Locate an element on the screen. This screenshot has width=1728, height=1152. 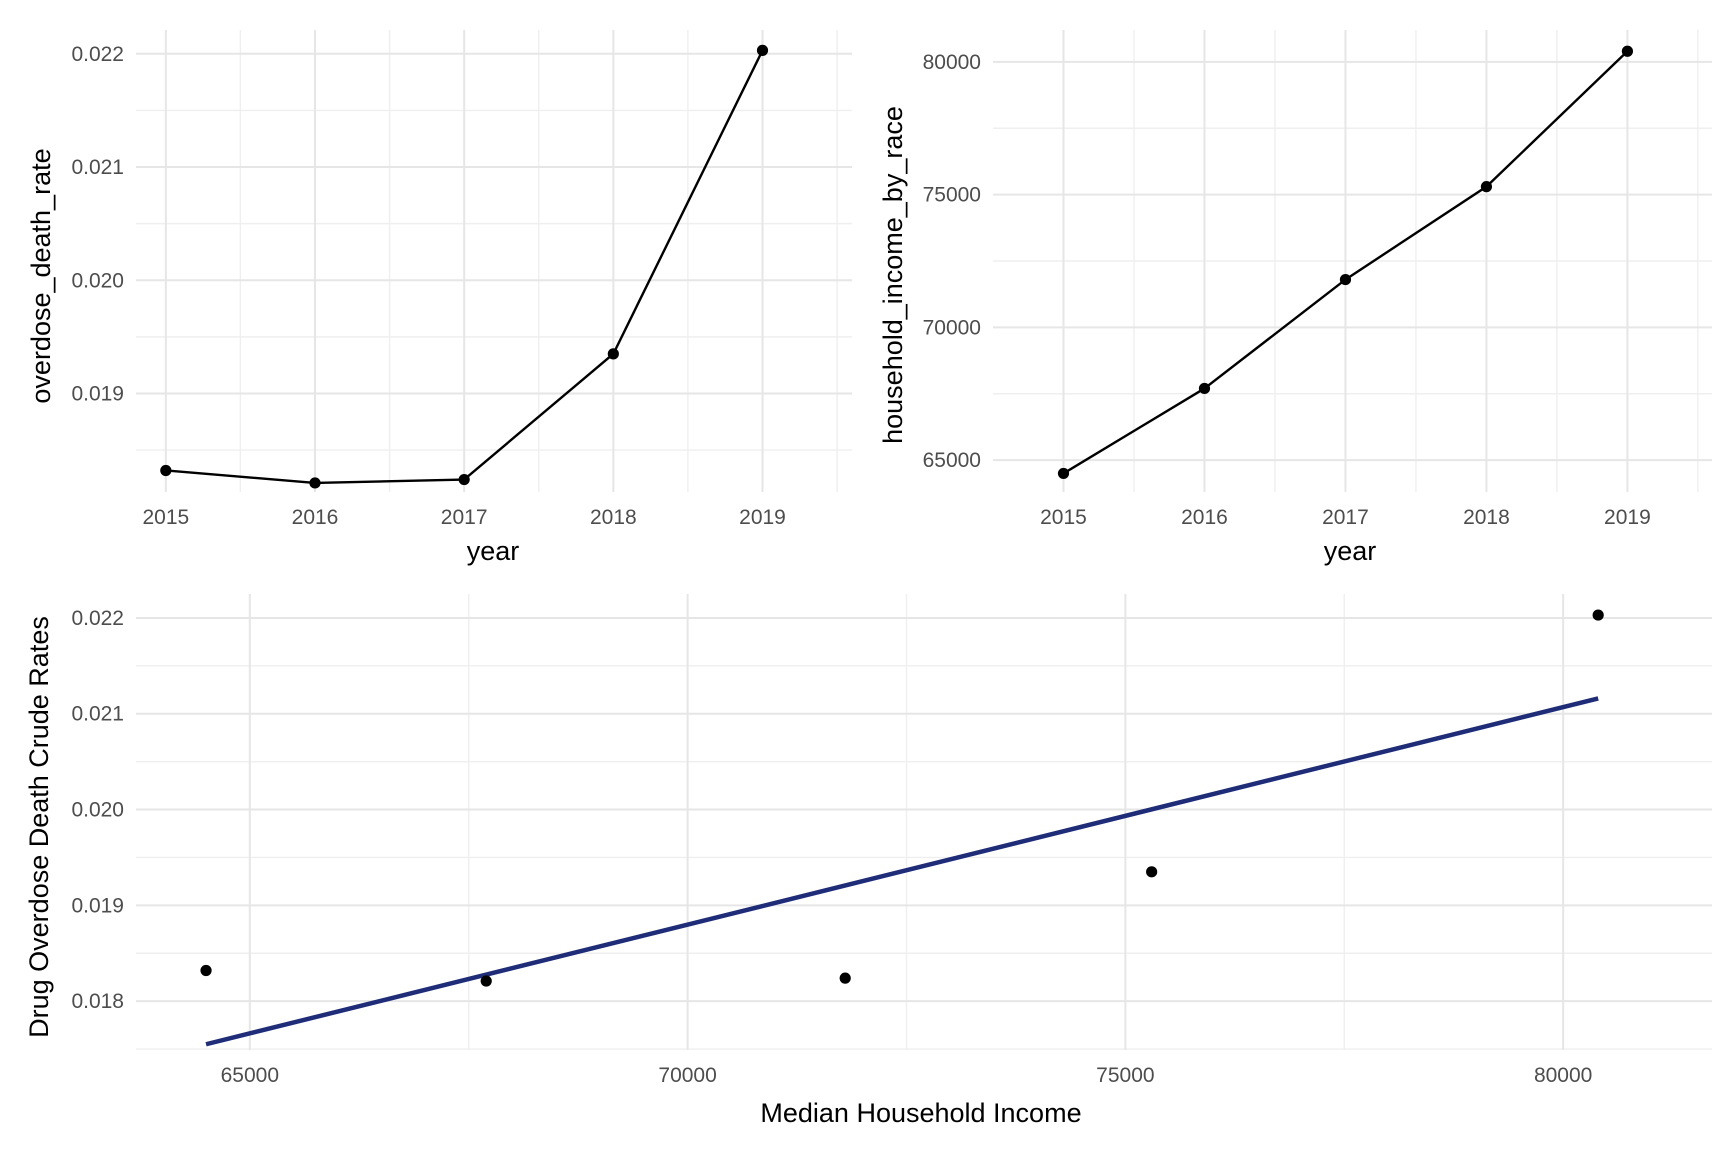
panel-household-income-marks is located at coordinates (1345, 262).